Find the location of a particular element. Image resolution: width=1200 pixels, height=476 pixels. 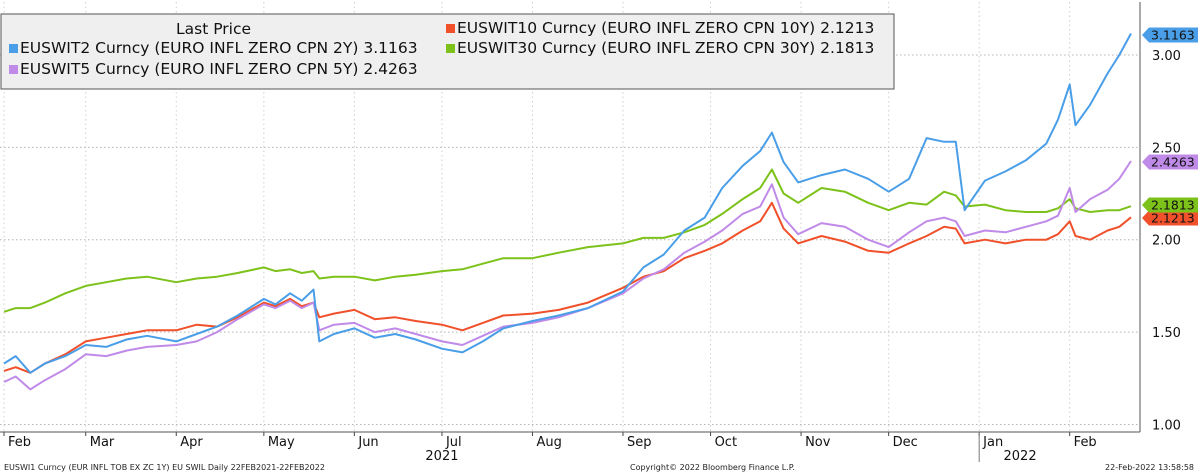

x-tick-label: Nov is located at coordinates (818, 442).